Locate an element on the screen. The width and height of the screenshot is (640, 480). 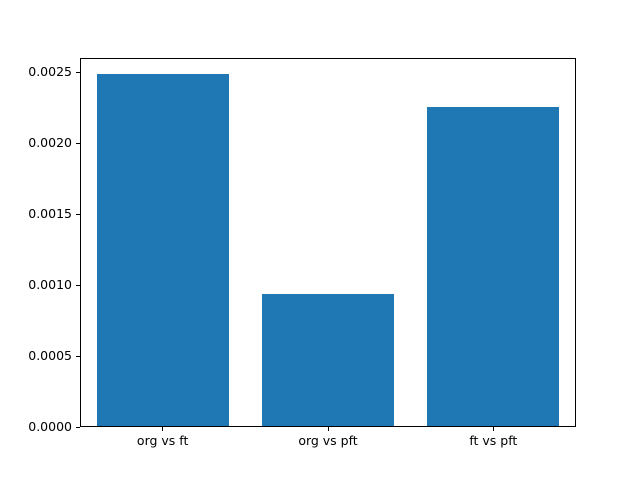
x-tick-label: org vs pft is located at coordinates (328, 440).